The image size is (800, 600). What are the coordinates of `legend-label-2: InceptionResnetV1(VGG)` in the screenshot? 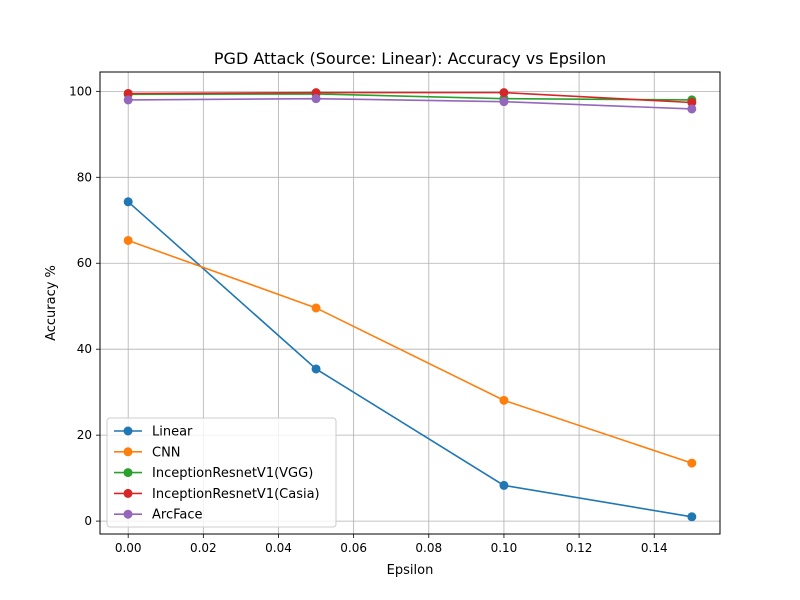 It's located at (232, 473).